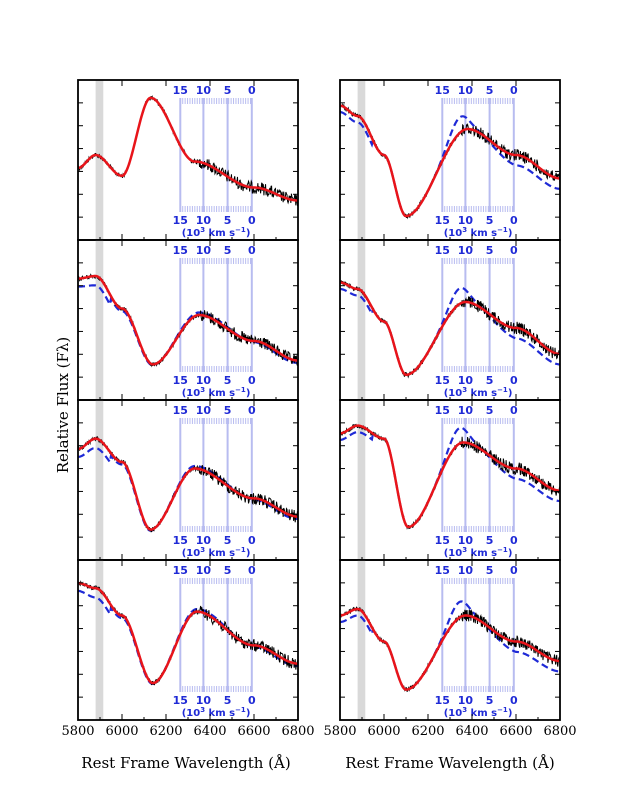  Describe the element at coordinates (515, 731) in the screenshot. I see `x-tick-label: 6600` at that location.